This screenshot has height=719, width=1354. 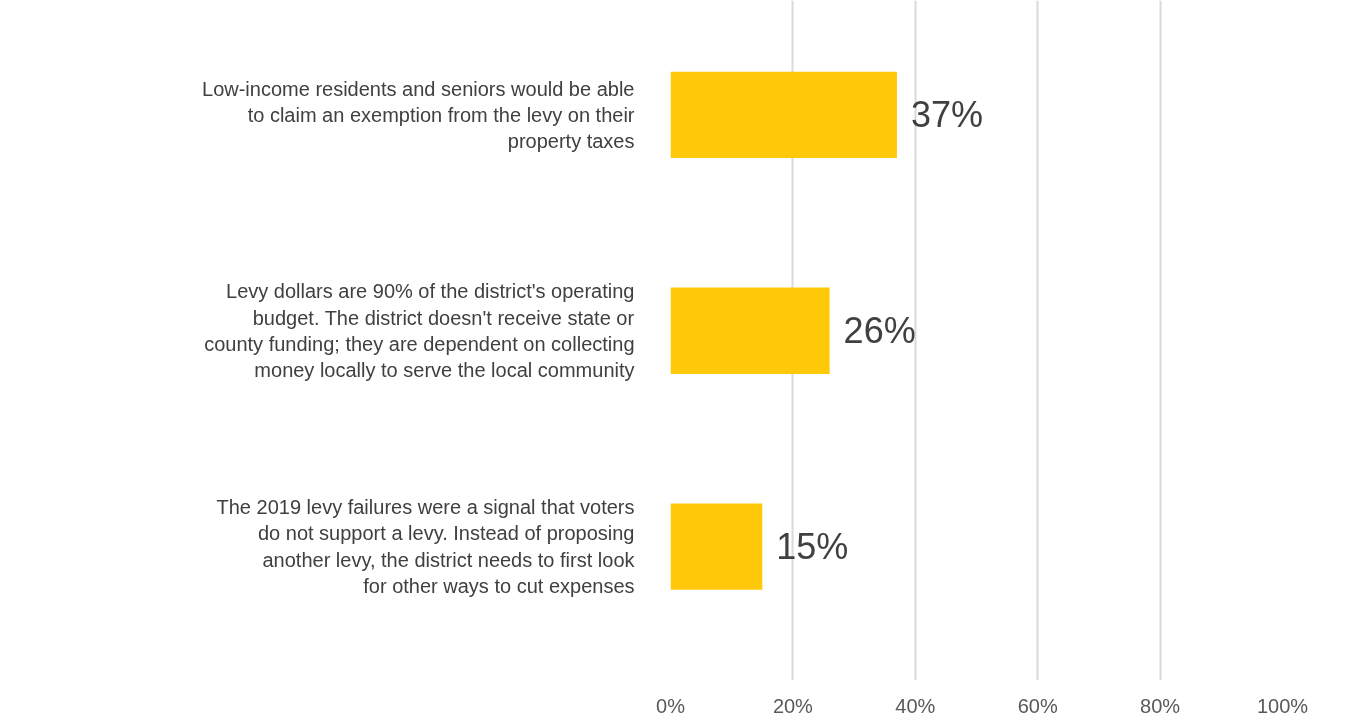 What do you see at coordinates (426, 547) in the screenshot?
I see `y-tick-label: The 2019 levy failures were a signal that voters do not support a levy. Instead of proposing another levy, the district needs to first look for other ways to cut expenses` at bounding box center [426, 547].